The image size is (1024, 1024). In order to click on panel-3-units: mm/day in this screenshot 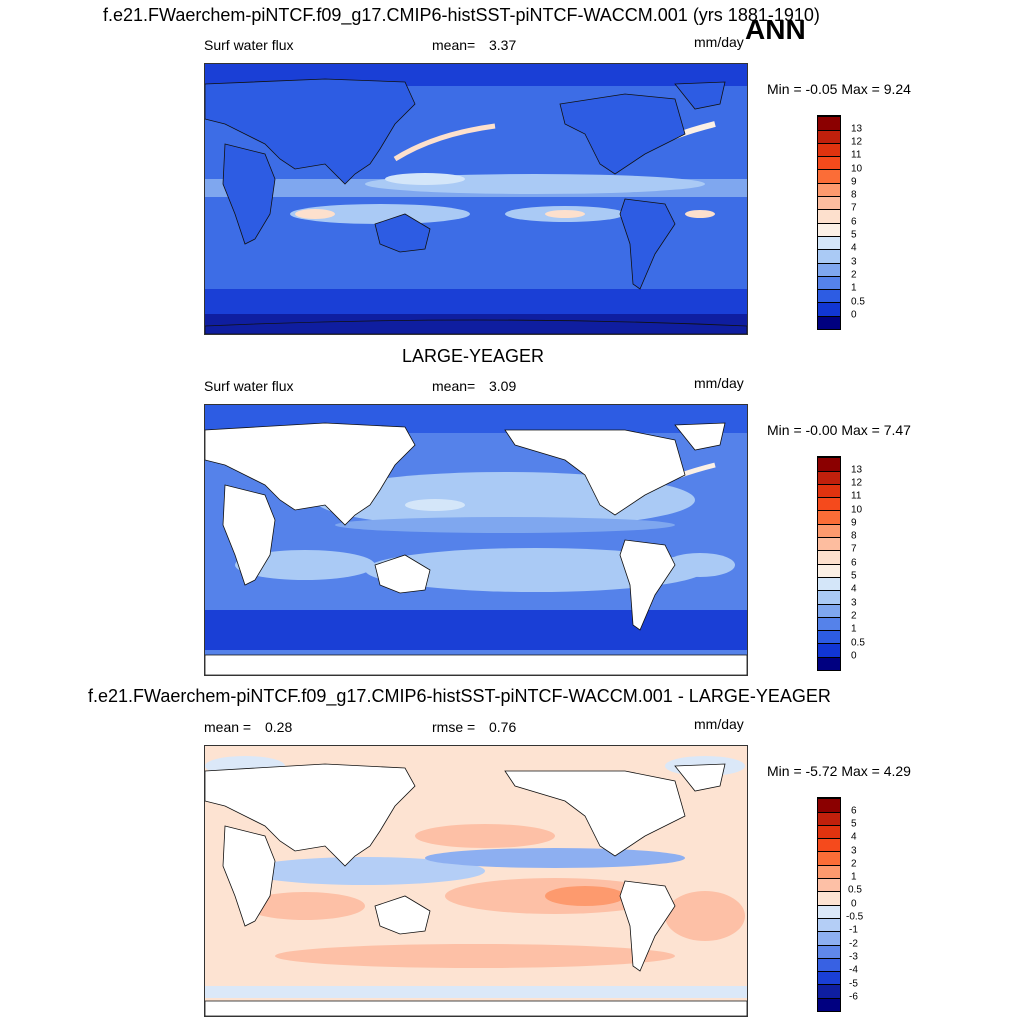, I will do `click(719, 724)`.